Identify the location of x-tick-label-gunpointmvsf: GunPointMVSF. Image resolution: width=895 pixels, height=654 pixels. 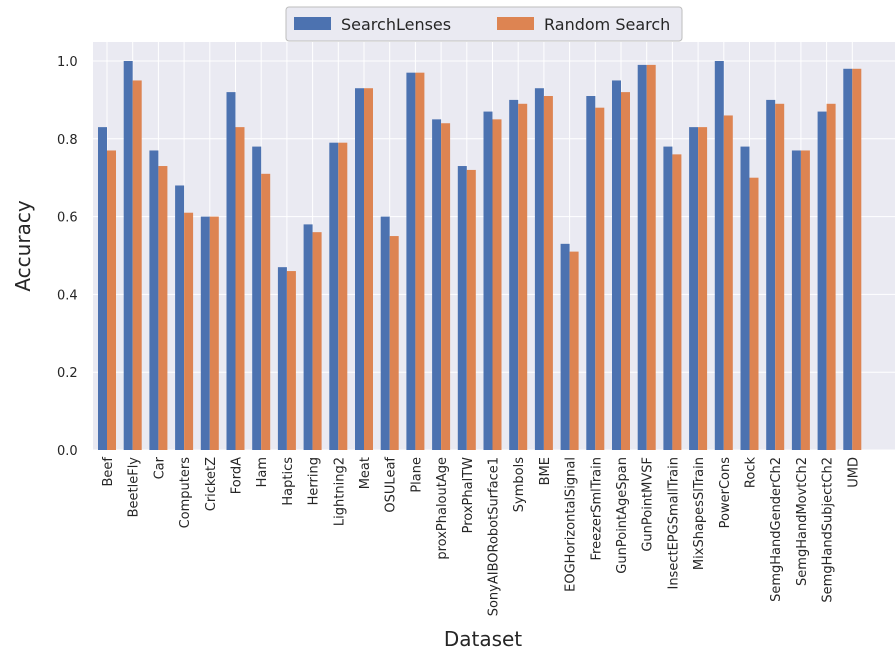
(648, 504).